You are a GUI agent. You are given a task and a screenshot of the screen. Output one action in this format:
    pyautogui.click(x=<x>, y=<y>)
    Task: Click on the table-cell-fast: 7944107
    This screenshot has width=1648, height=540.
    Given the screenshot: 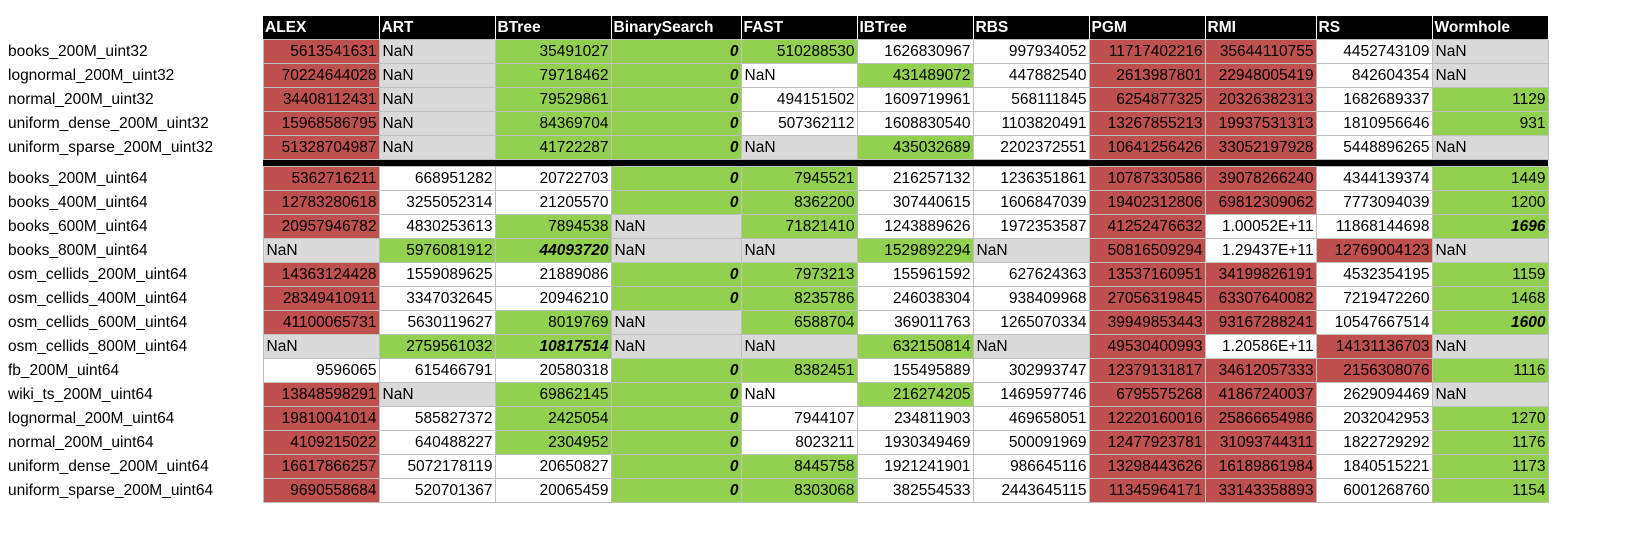 What is the action you would take?
    pyautogui.click(x=799, y=418)
    